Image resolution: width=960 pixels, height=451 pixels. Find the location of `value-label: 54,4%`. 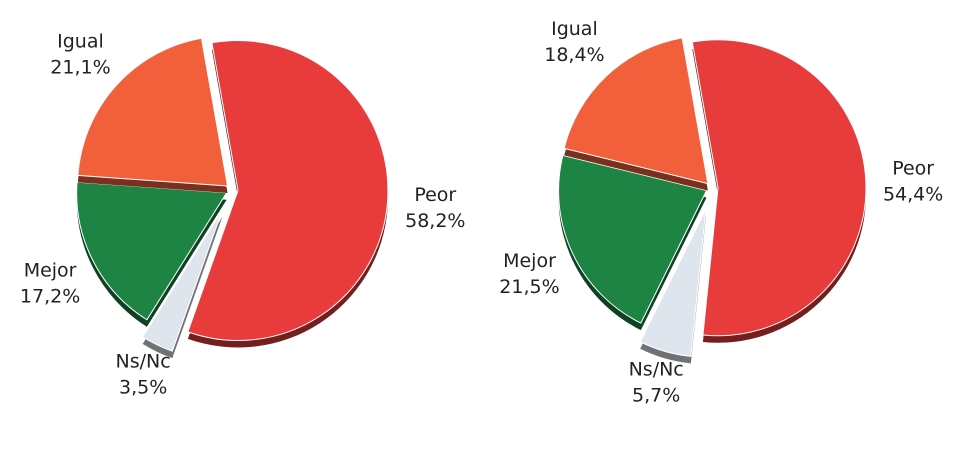

value-label: 54,4% is located at coordinates (913, 194).